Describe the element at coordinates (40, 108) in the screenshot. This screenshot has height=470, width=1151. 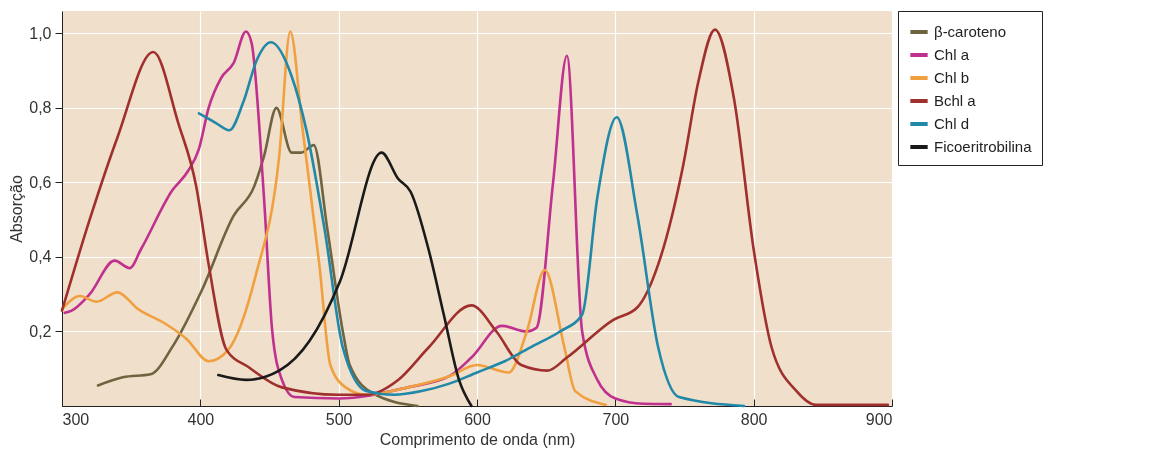
I see `y-tick-label: 0,8` at that location.